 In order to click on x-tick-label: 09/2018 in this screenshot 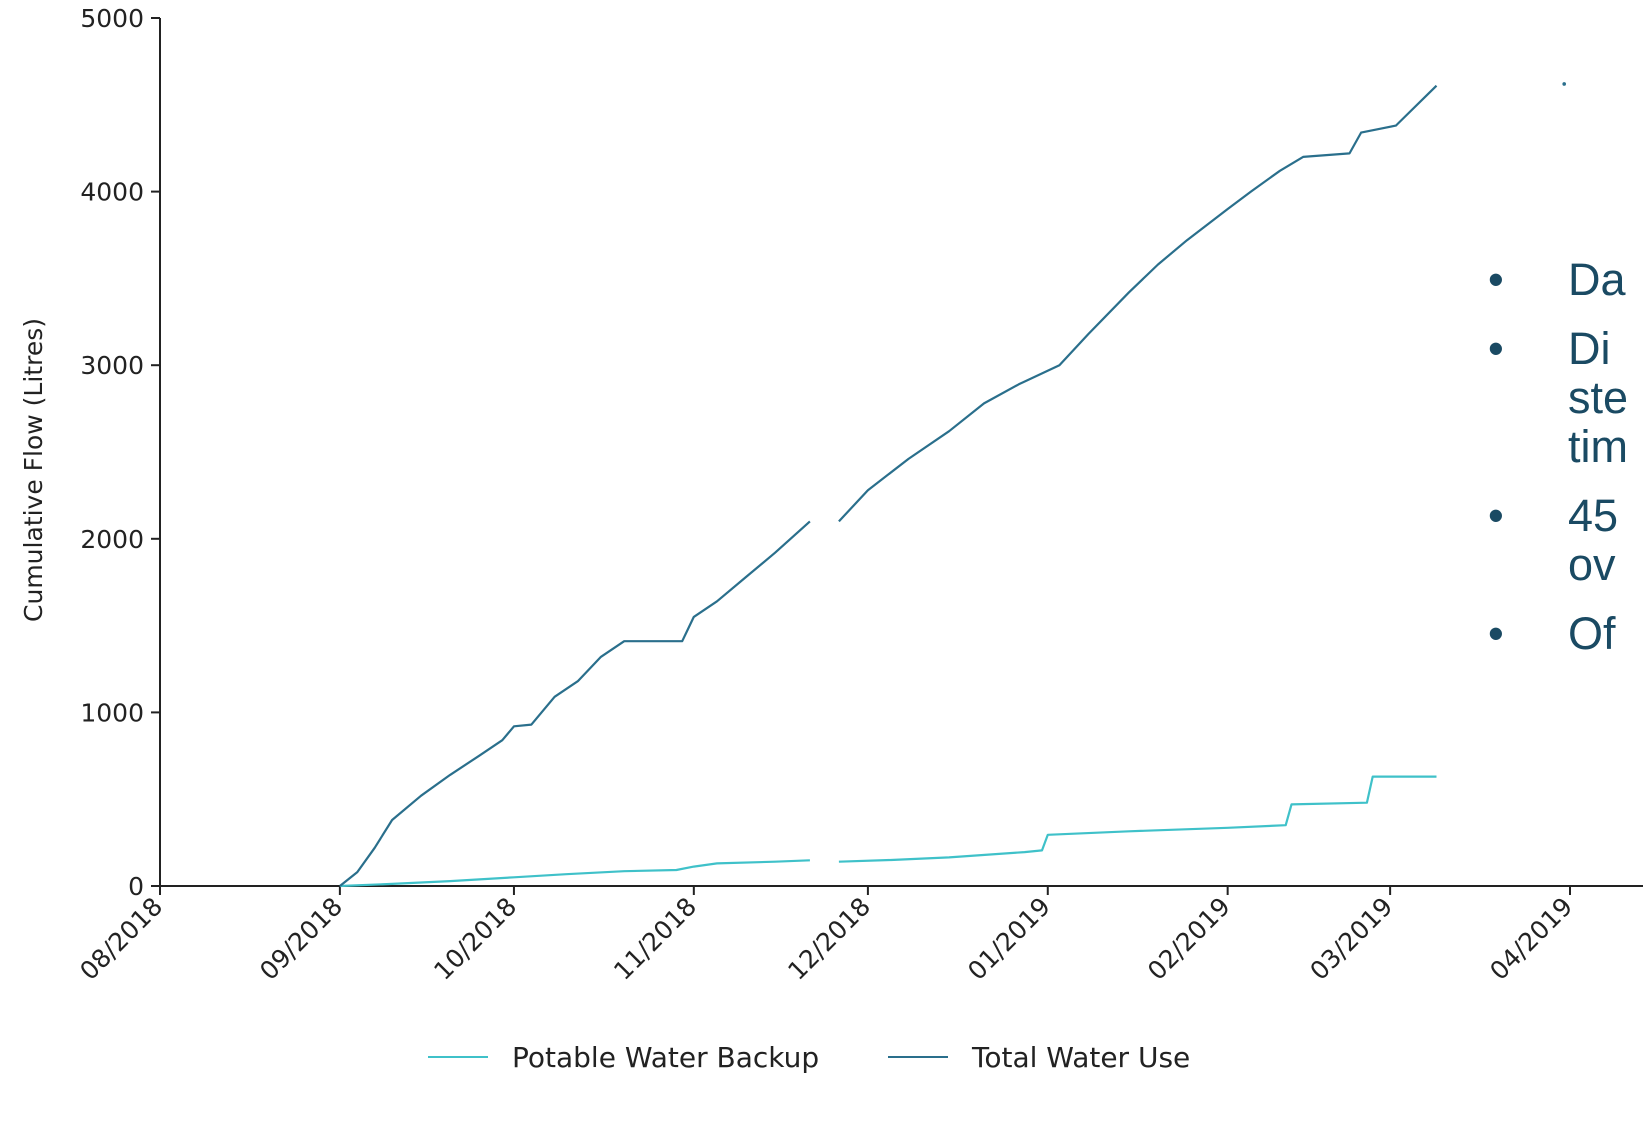, I will do `click(301, 939)`.